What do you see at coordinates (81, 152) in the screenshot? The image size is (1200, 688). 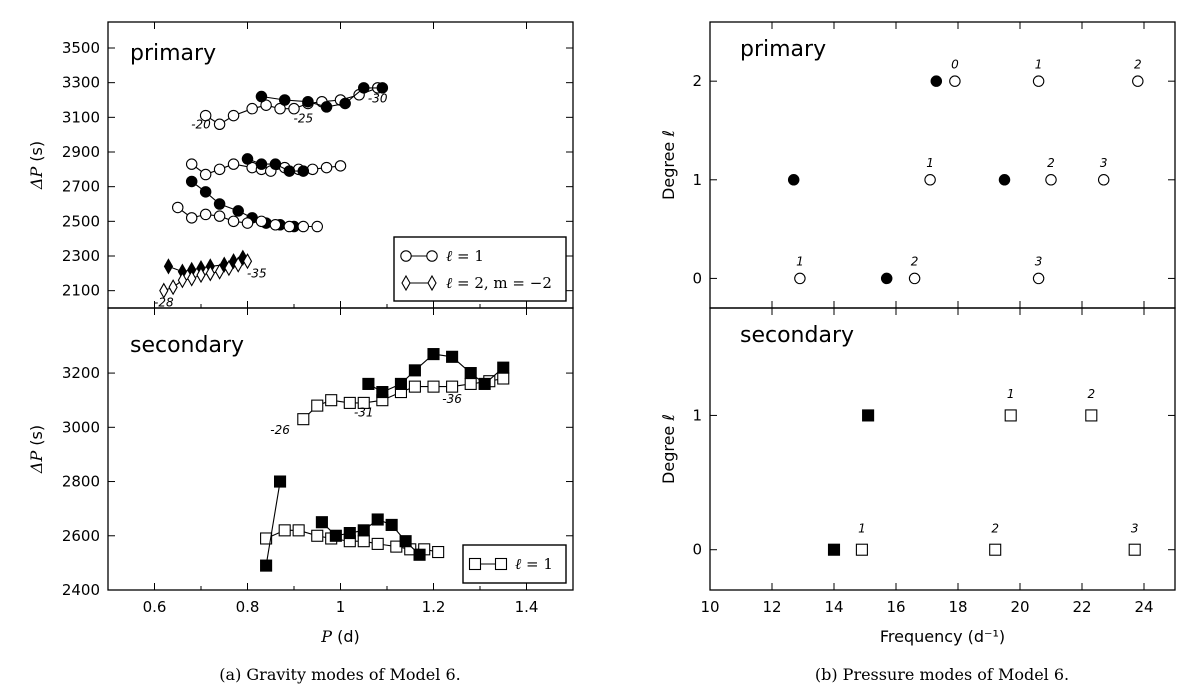 I see `y-tick-label: 2900` at bounding box center [81, 152].